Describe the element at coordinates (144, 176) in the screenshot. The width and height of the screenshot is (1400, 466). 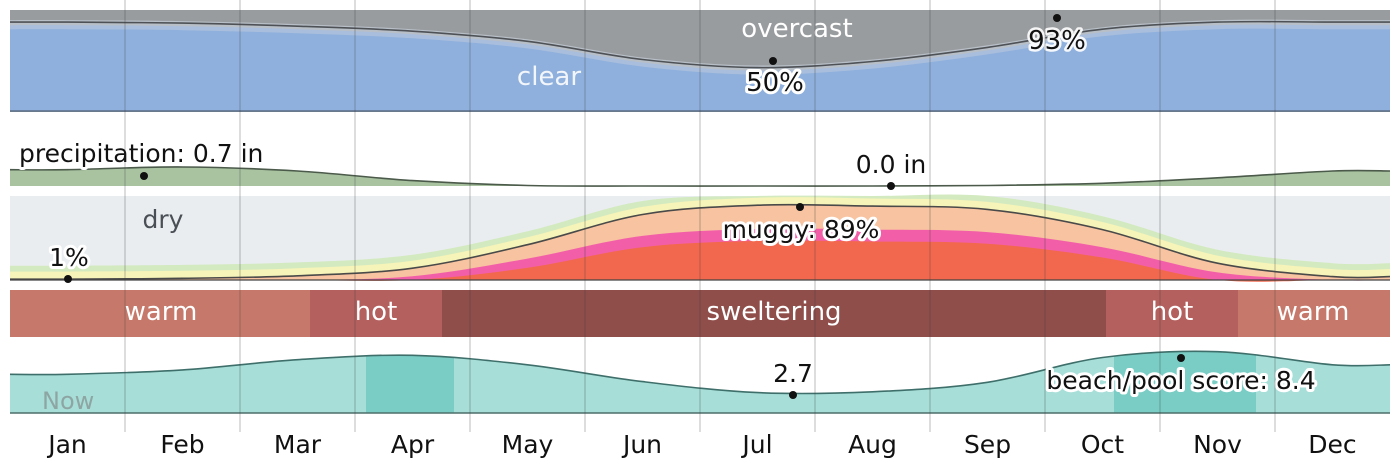
I see `precip-max-point` at that location.